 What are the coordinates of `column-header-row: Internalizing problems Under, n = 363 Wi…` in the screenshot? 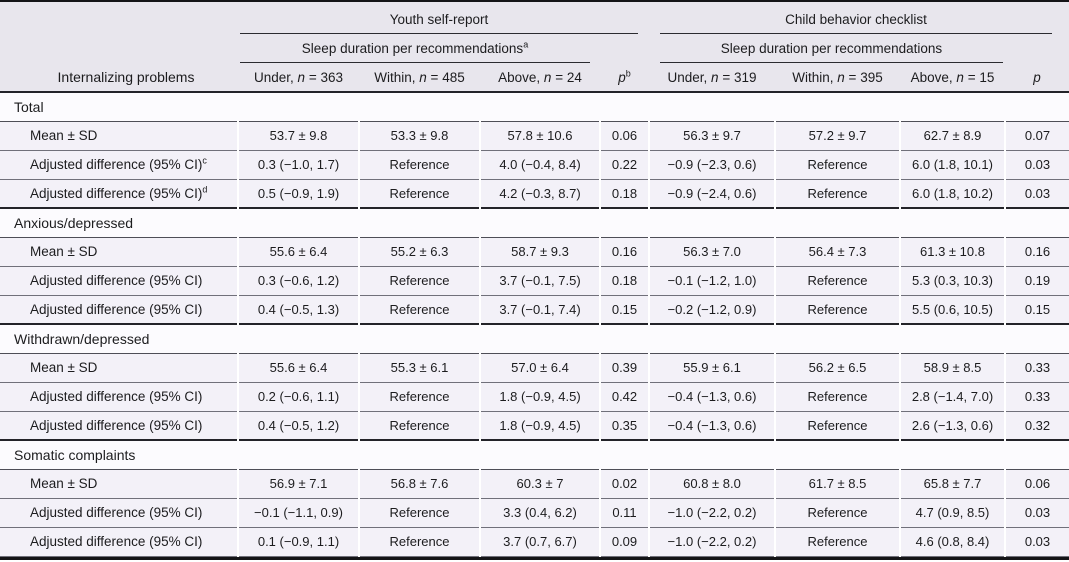 It's located at (534, 77).